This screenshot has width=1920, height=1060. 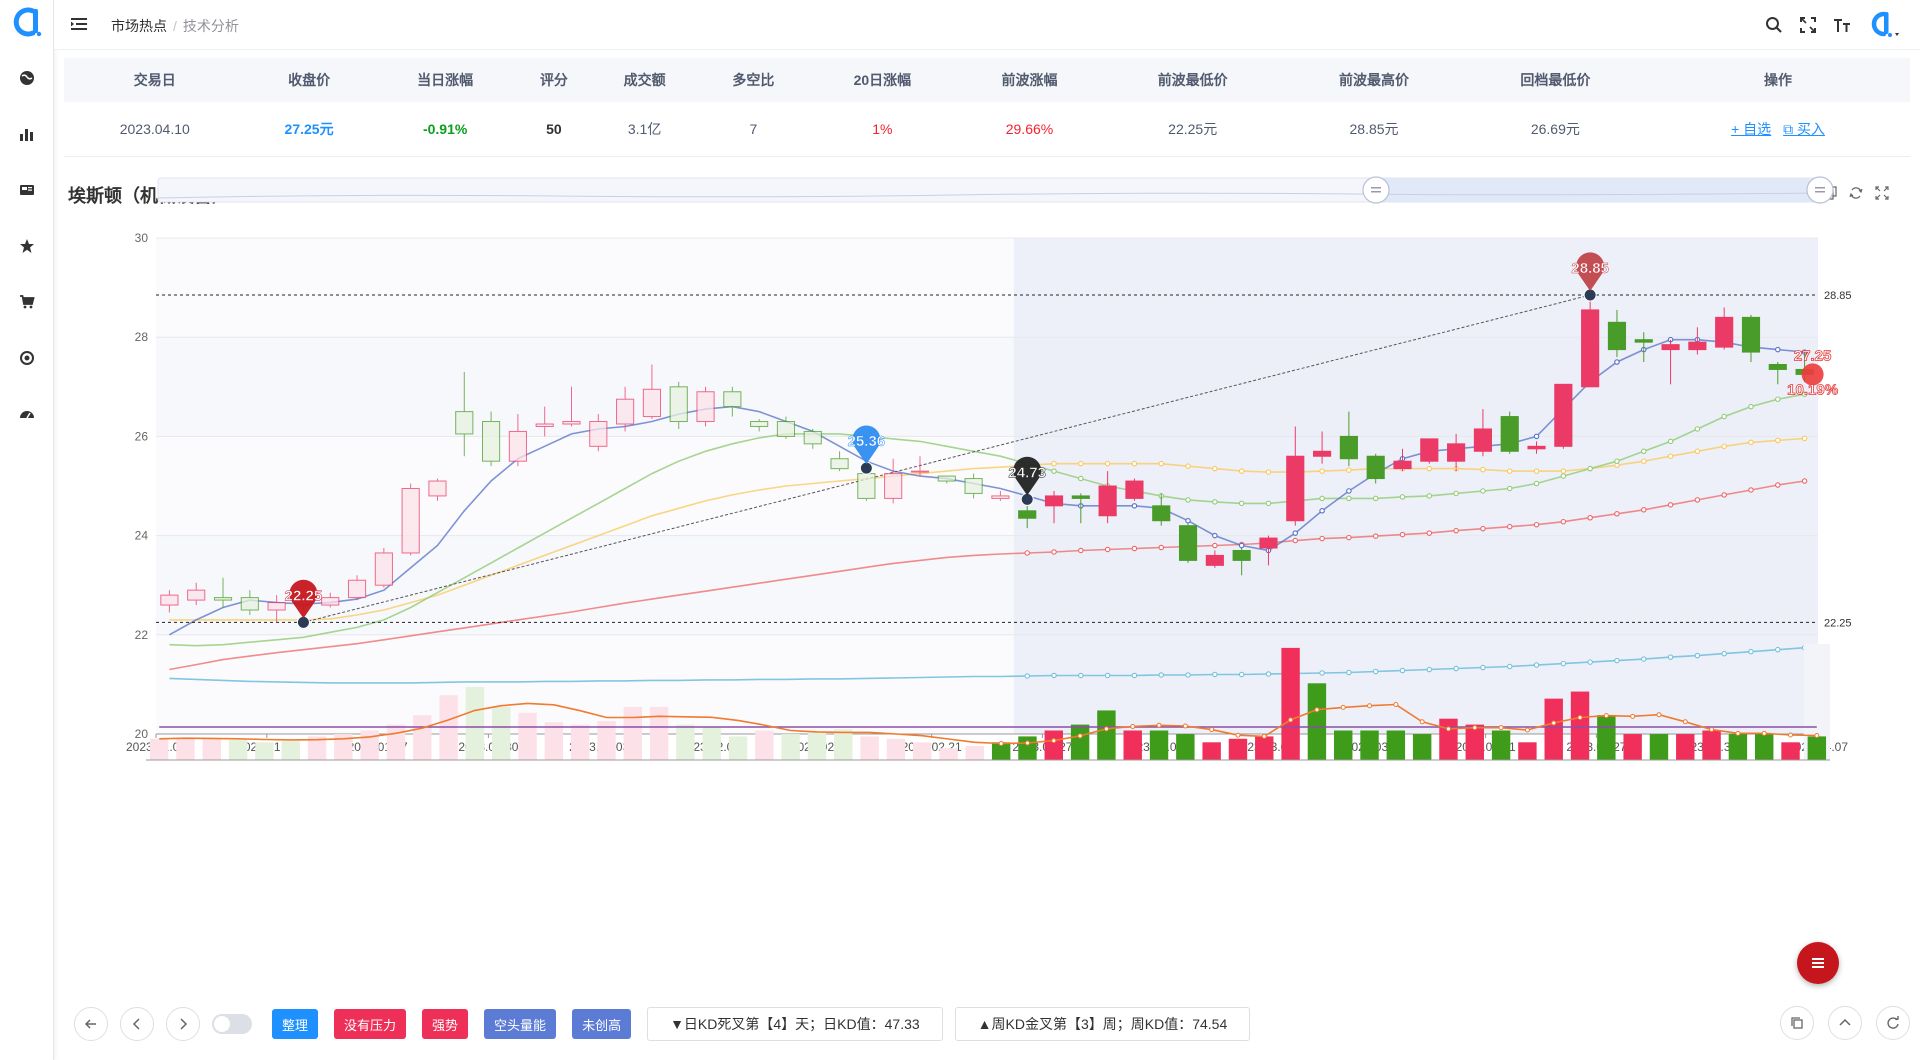 What do you see at coordinates (445, 1024) in the screenshot?
I see `tag-strong: 强势` at bounding box center [445, 1024].